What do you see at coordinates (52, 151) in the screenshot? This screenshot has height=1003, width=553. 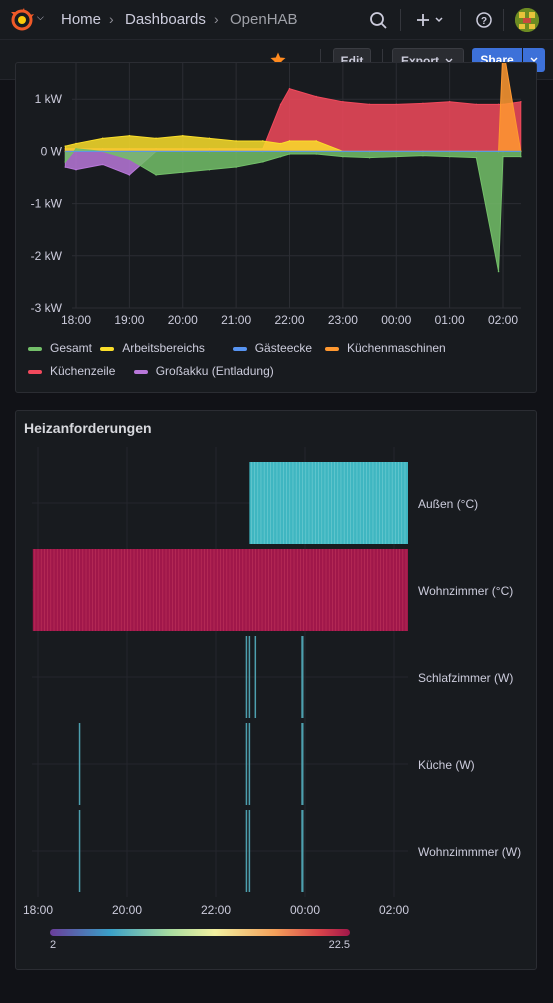 I see `y-tick-label: 0 W` at bounding box center [52, 151].